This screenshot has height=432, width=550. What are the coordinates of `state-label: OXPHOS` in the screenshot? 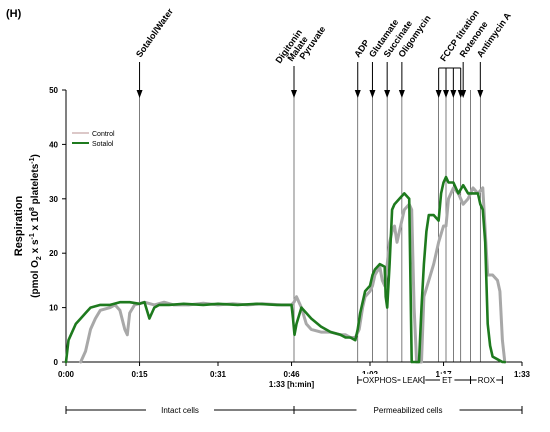 It's located at (380, 380).